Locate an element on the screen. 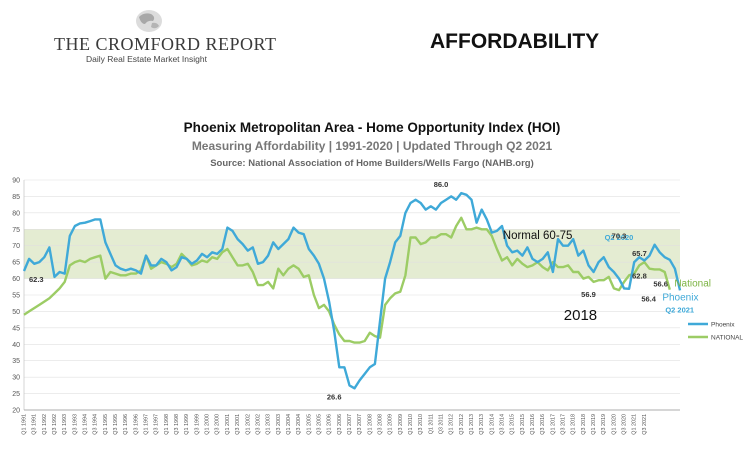 The image size is (750, 456). y-tick-label: 50 is located at coordinates (16, 312).